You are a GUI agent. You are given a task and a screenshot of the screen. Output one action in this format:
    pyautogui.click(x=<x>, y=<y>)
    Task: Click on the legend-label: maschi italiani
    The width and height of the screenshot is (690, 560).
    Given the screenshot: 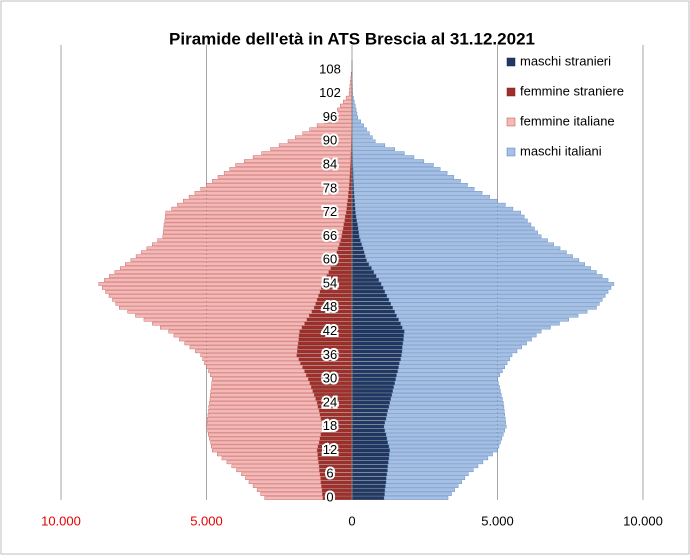 What is the action you would take?
    pyautogui.click(x=561, y=150)
    